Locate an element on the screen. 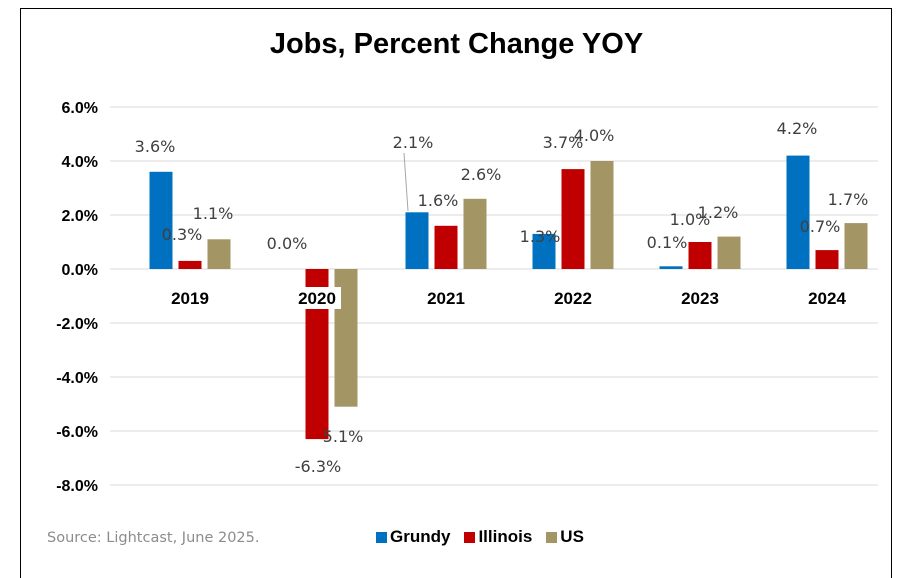 The image size is (913, 578). data-label-us: 1.2% is located at coordinates (718, 212).